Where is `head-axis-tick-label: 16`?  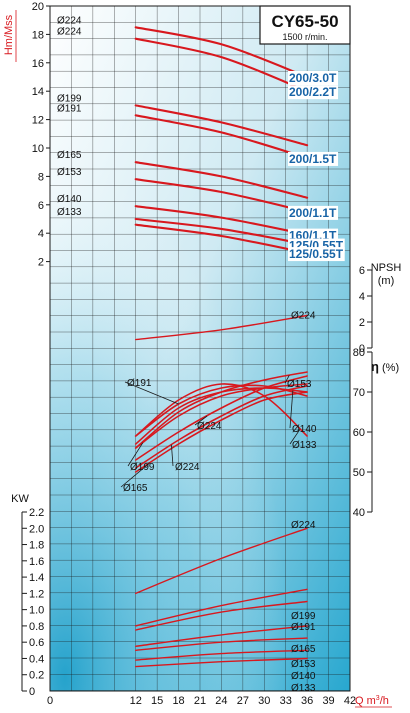
head-axis-tick-label: 16 is located at coordinates (38, 64).